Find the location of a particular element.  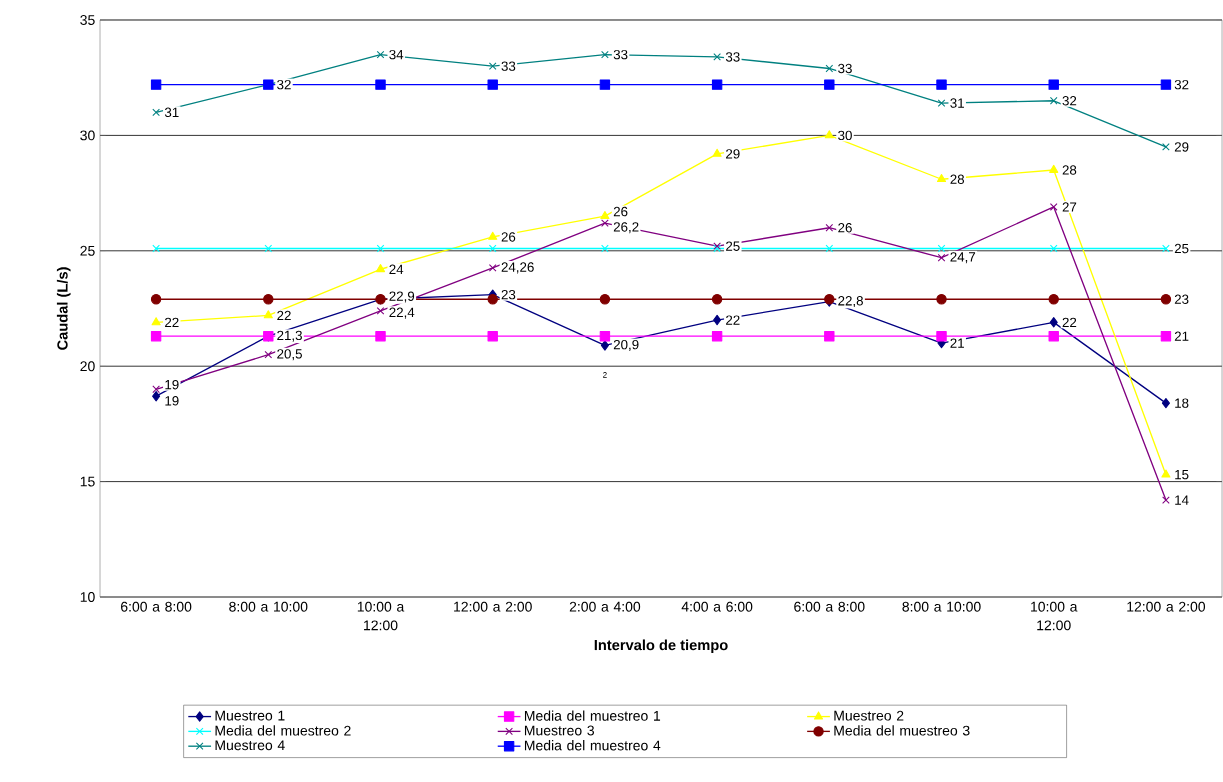

data-label: 24,26 is located at coordinates (517, 268).